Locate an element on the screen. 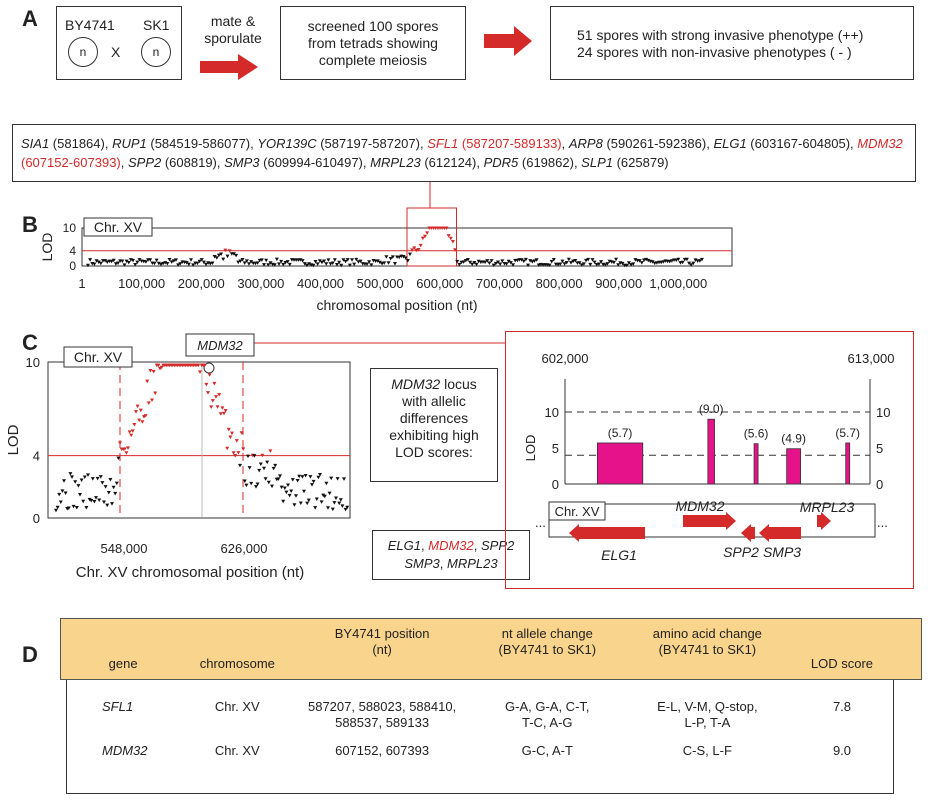  callout-label: MDM32 is located at coordinates (220, 345).